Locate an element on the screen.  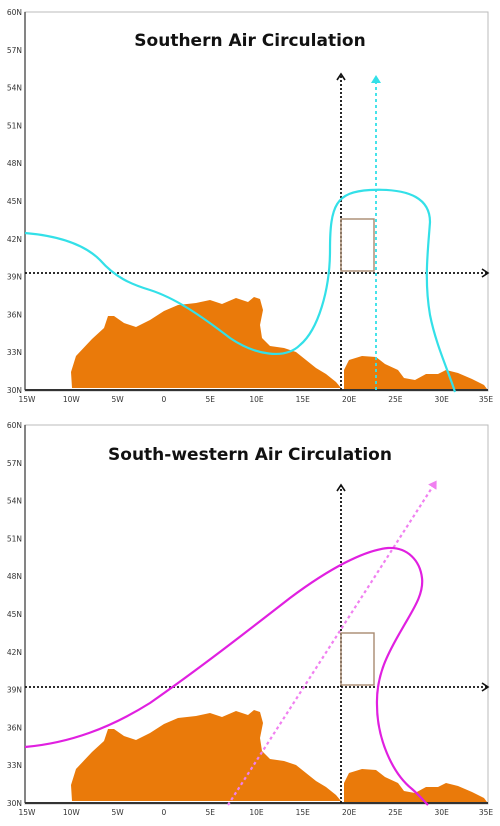
panel-title: South-western Air Circulation is located at coordinates (250, 455).